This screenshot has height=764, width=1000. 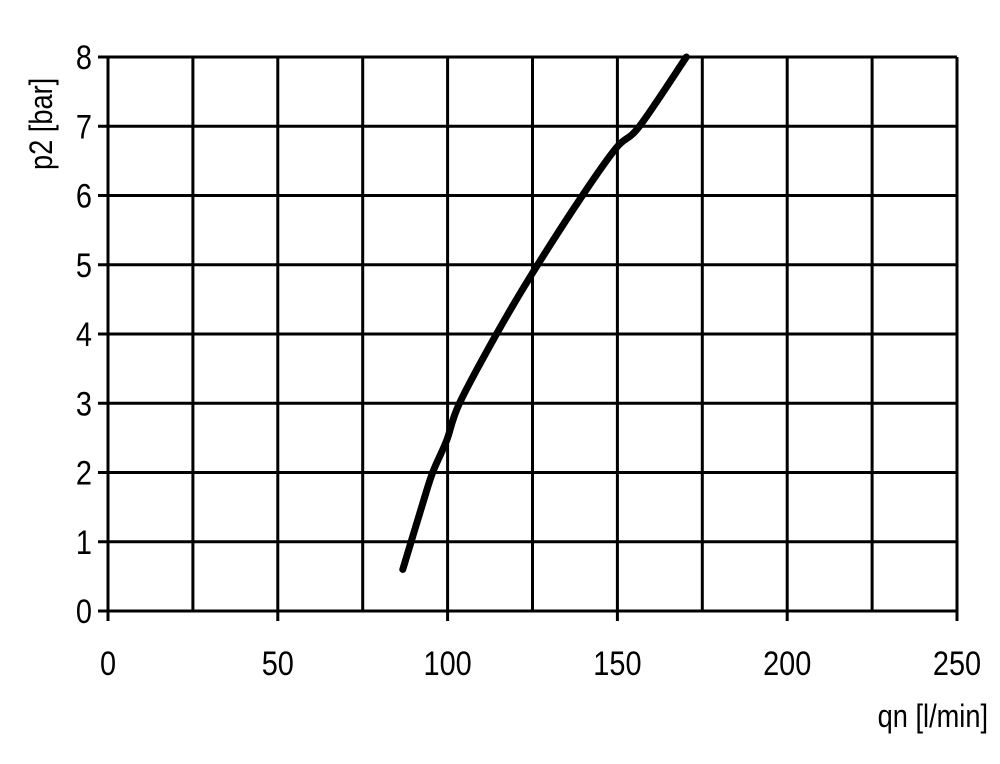 What do you see at coordinates (42, 124) in the screenshot?
I see `y-axis-label: p2 [bar]` at bounding box center [42, 124].